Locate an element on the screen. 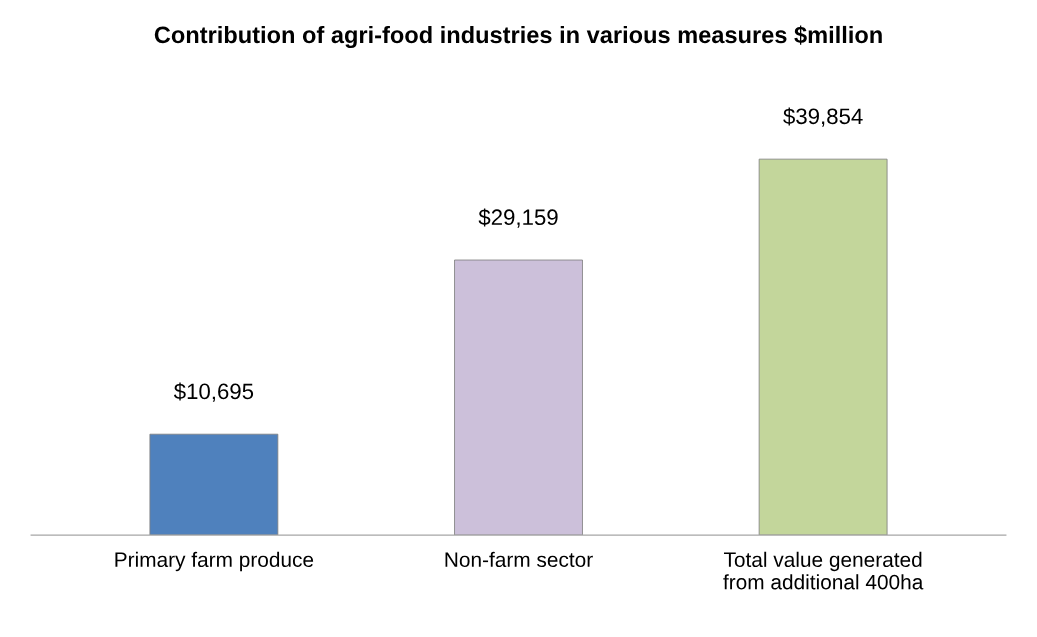 The image size is (1037, 637). x-tick-label: Non-farm sector is located at coordinates (519, 559).